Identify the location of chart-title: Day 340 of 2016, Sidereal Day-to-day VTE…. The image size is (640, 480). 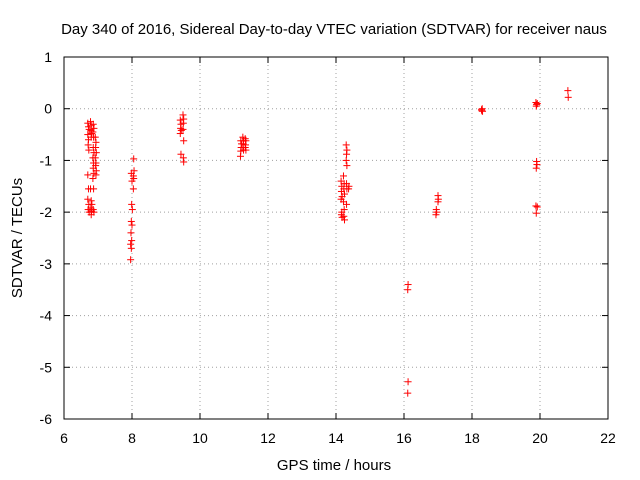
(334, 29).